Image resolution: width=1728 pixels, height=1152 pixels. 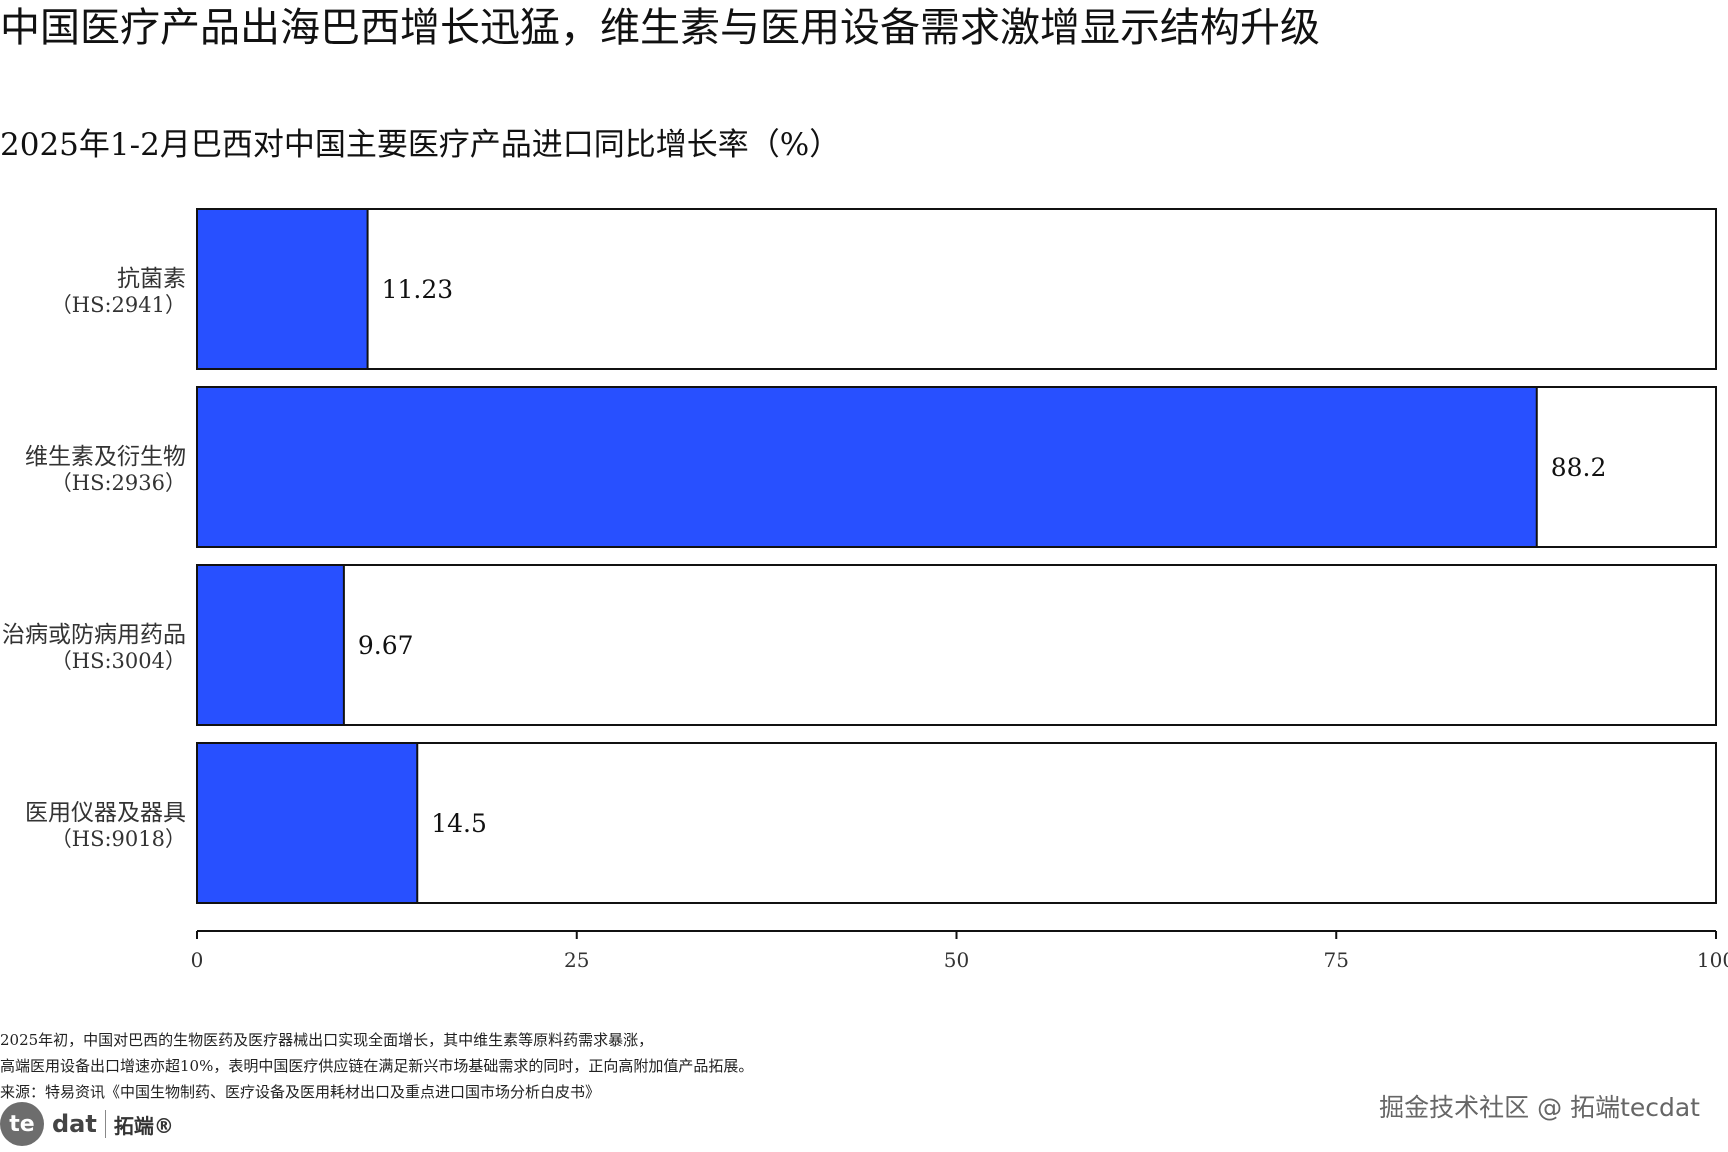 What do you see at coordinates (105, 1124) in the screenshot?
I see `logo-divider` at bounding box center [105, 1124].